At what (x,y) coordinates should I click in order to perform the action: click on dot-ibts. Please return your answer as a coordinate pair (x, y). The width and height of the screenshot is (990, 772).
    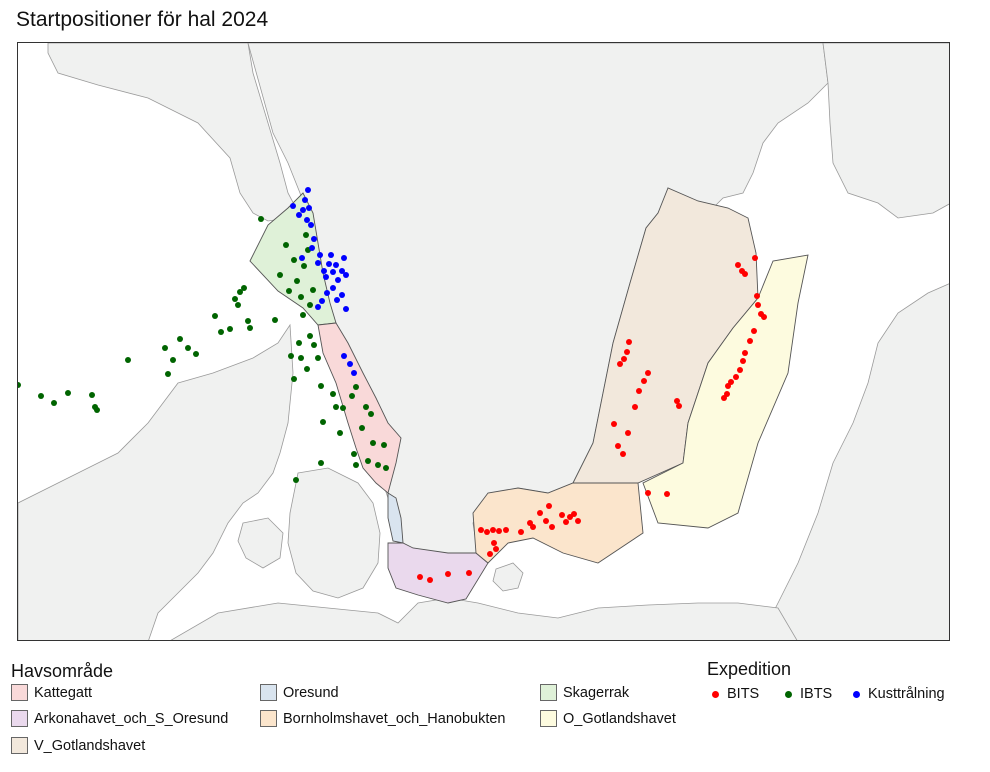
    Looking at the image, I should click on (788, 694).